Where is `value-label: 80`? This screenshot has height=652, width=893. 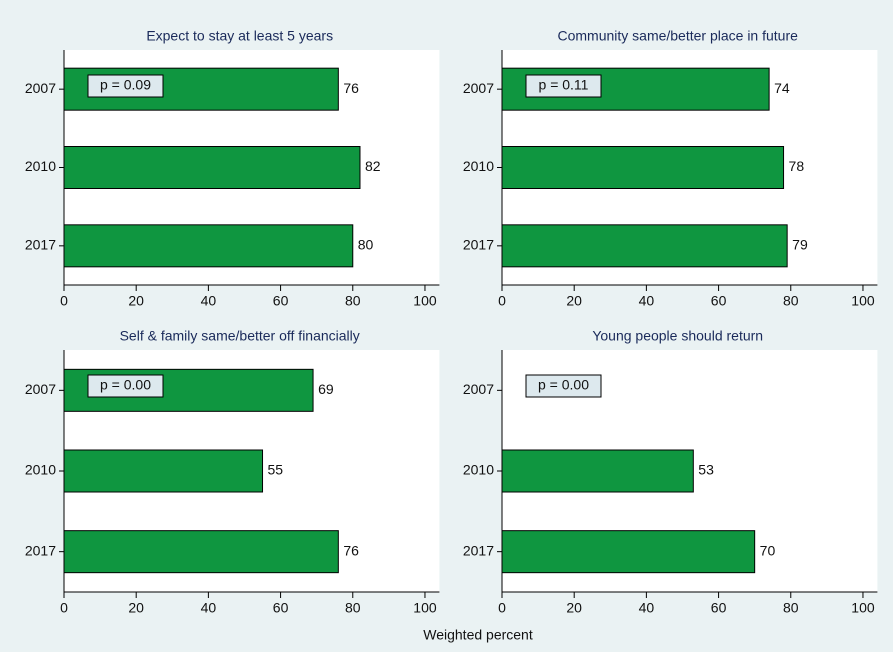 value-label: 80 is located at coordinates (366, 245).